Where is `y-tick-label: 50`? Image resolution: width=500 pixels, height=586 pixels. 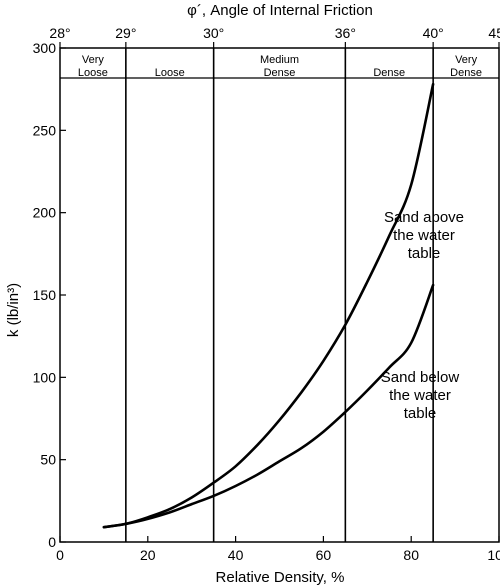
y-tick-label: 50 is located at coordinates (48, 460).